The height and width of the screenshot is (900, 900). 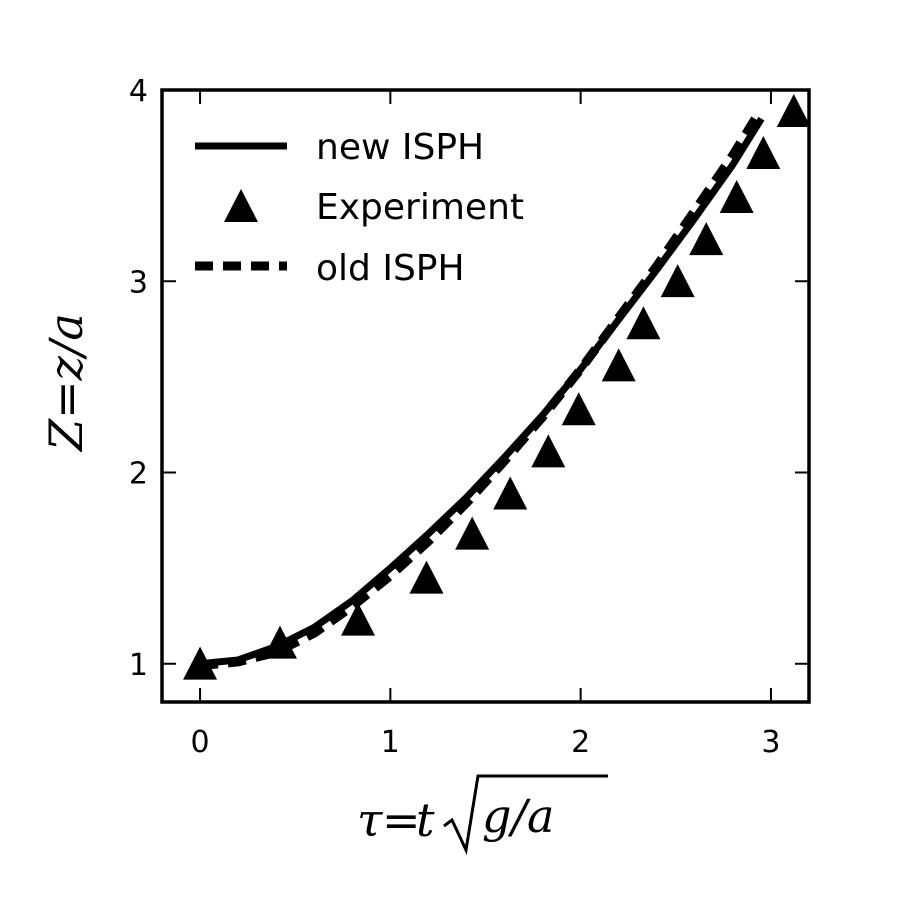 What do you see at coordinates (138, 665) in the screenshot?
I see `y-tick-label: 1` at bounding box center [138, 665].